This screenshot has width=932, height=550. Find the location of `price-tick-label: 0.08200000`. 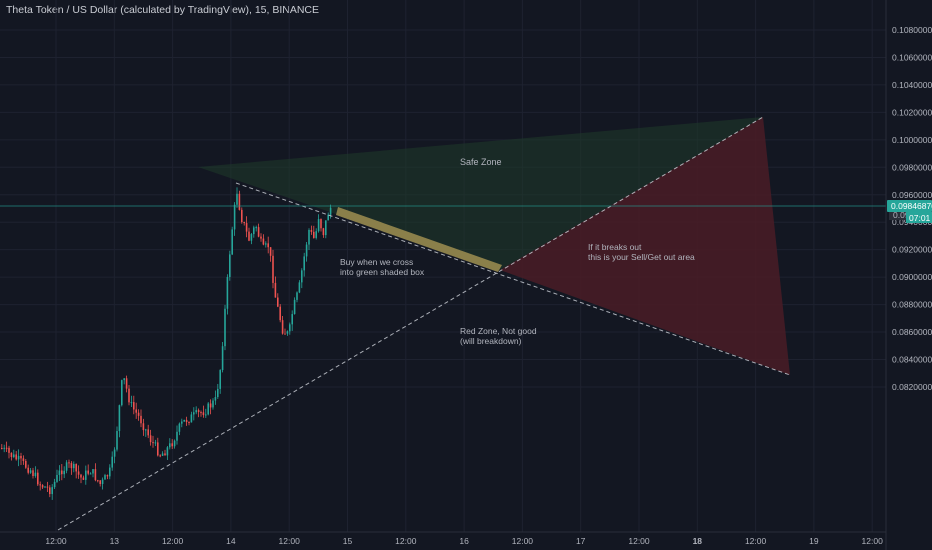

price-tick-label: 0.08200000 is located at coordinates (912, 387).